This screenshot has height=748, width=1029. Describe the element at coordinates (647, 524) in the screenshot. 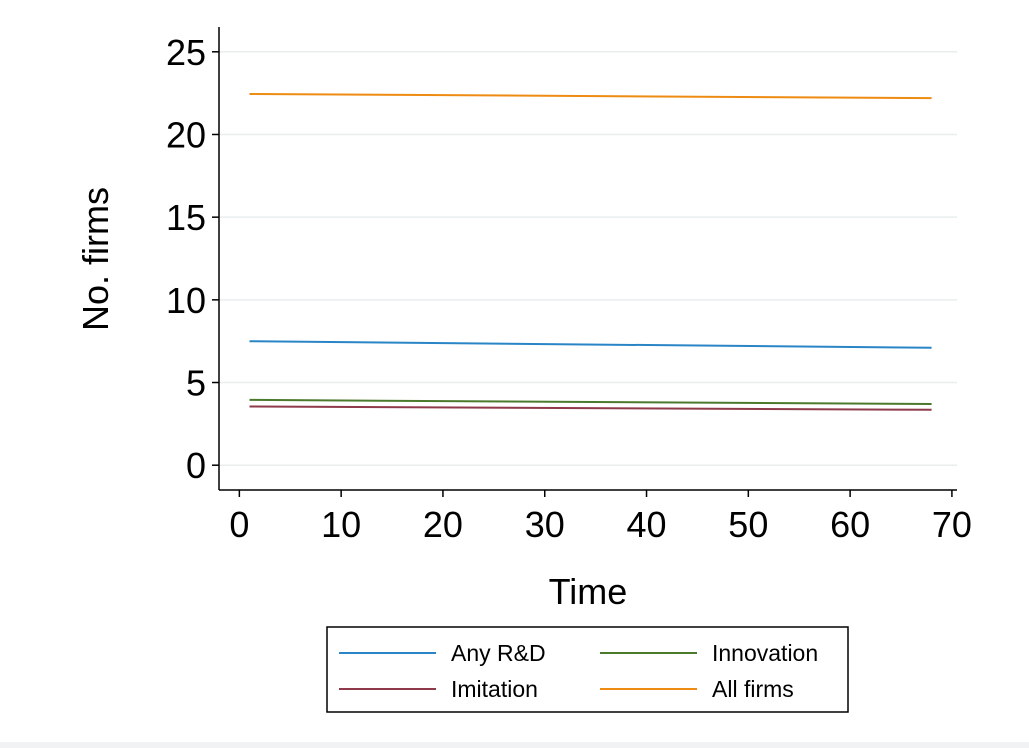

I see `x-tick-label: 40` at that location.